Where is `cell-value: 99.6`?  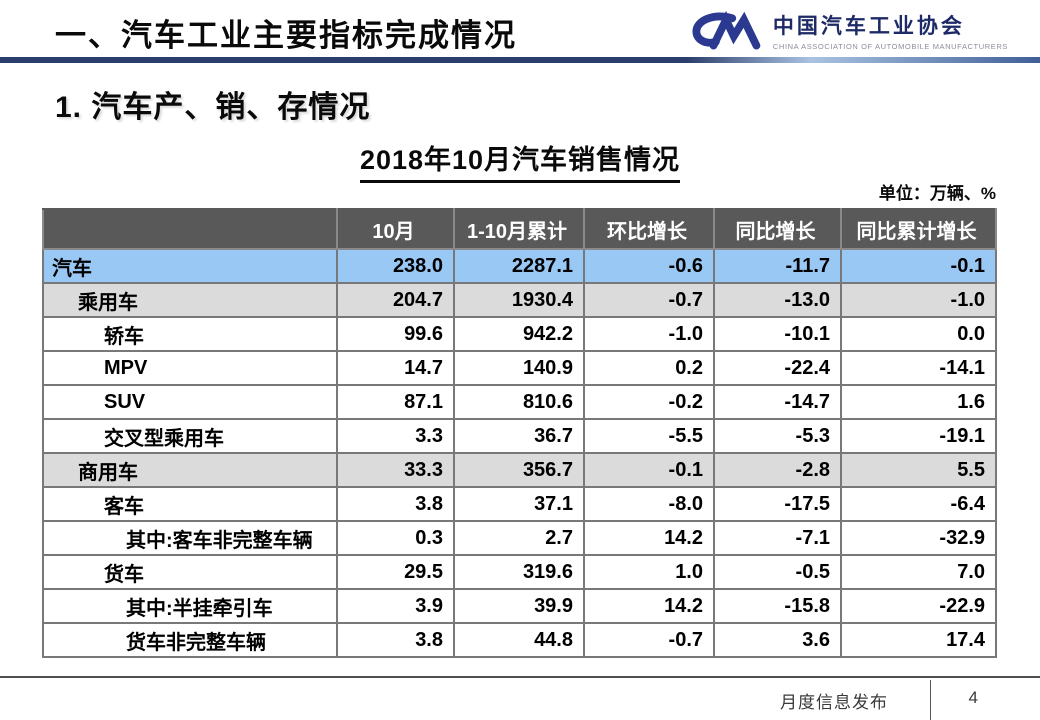
cell-value: 99.6 is located at coordinates (395, 334).